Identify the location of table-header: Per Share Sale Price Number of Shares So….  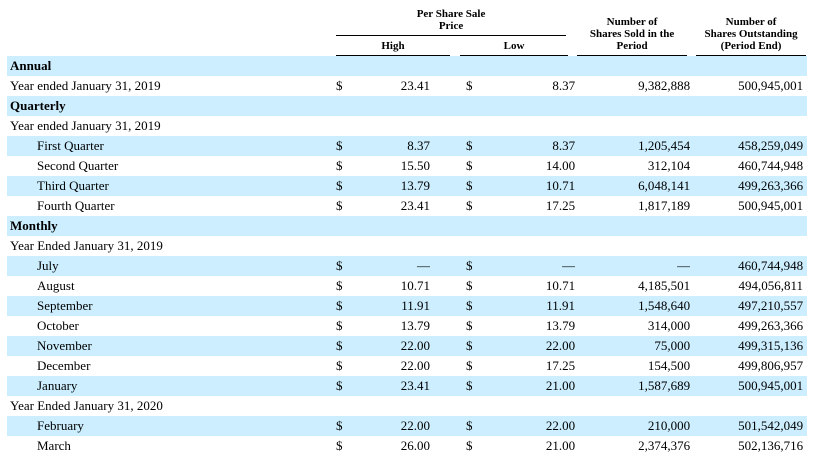
(407, 28).